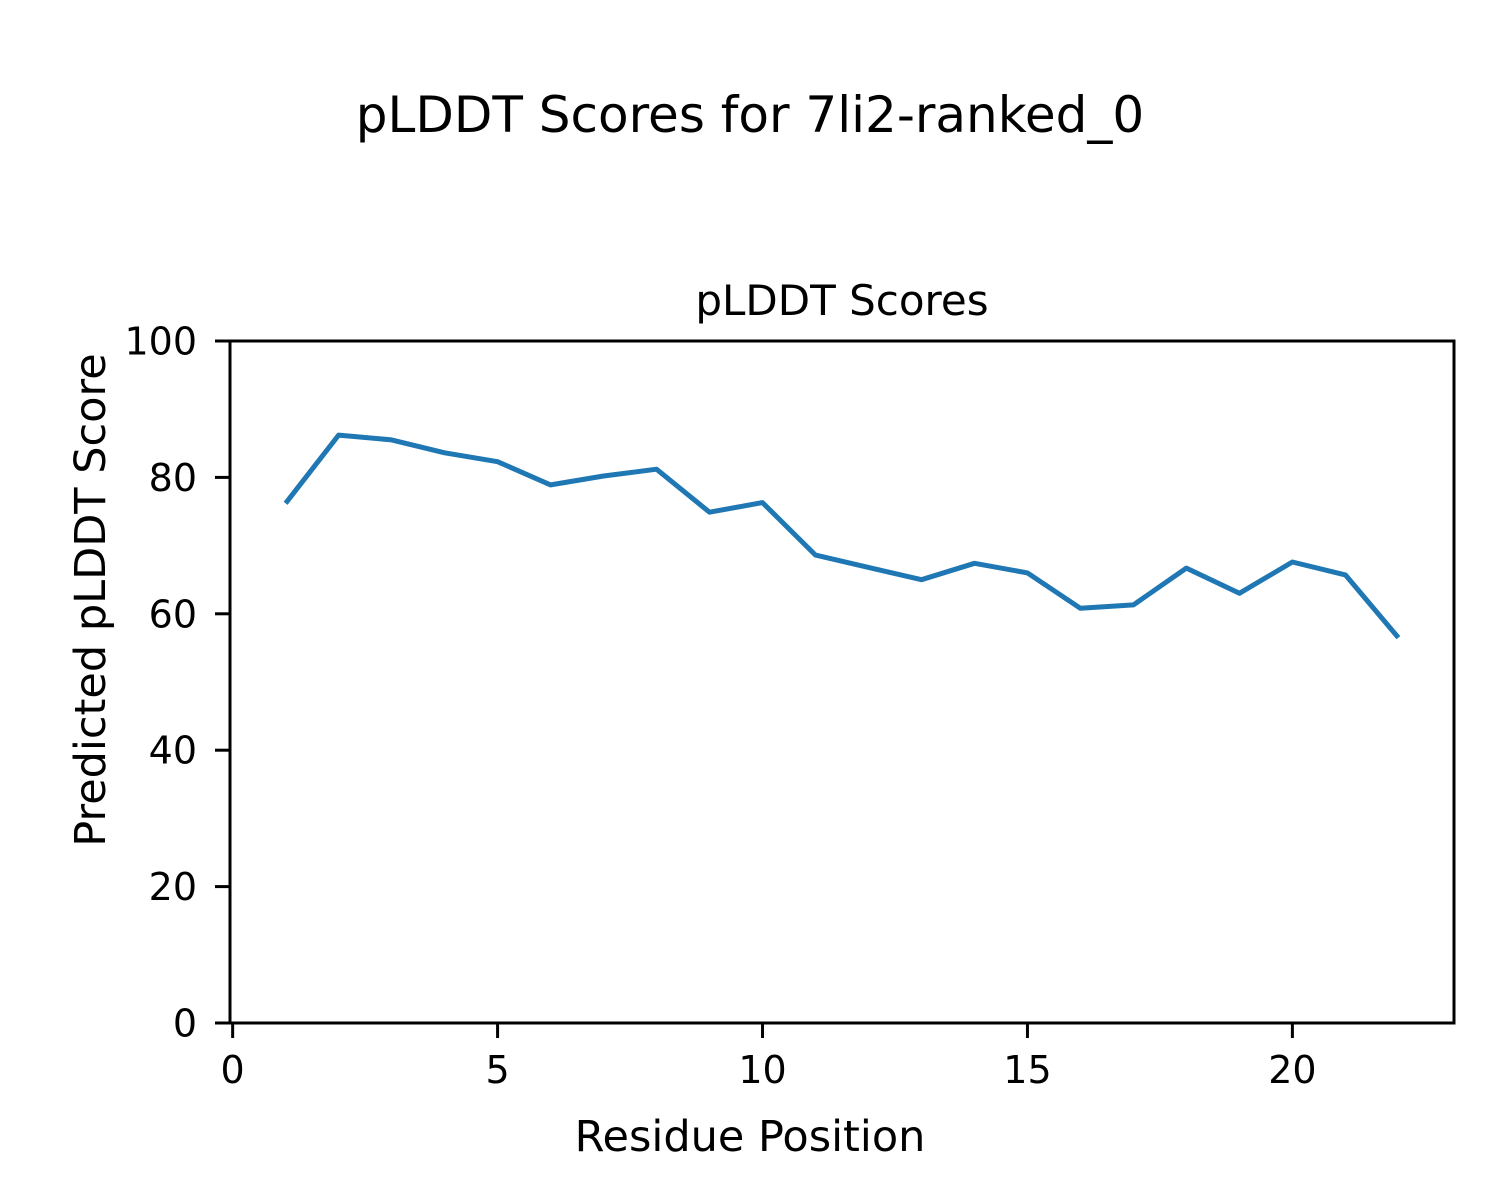 Image resolution: width=1500 pixels, height=1200 pixels. I want to click on x-tick-label: 0, so click(233, 1070).